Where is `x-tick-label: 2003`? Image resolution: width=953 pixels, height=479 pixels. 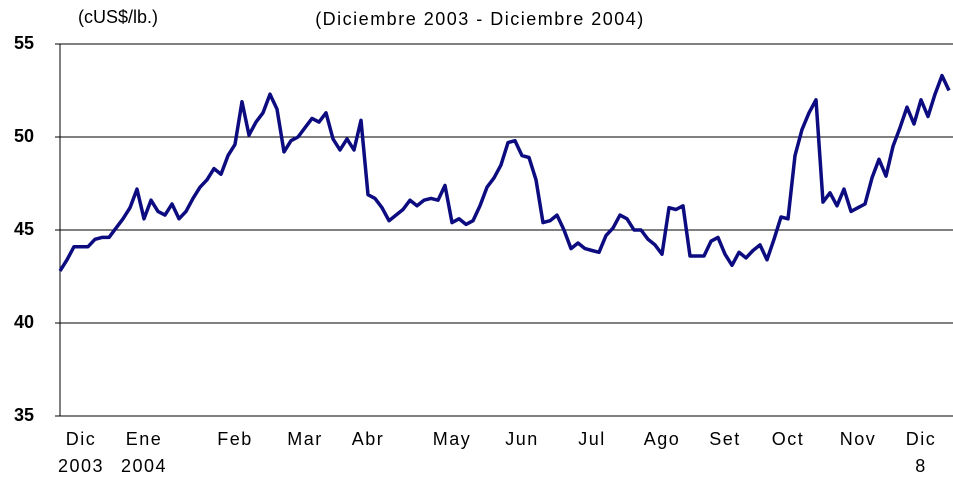 x-tick-label: 2003 is located at coordinates (81, 466).